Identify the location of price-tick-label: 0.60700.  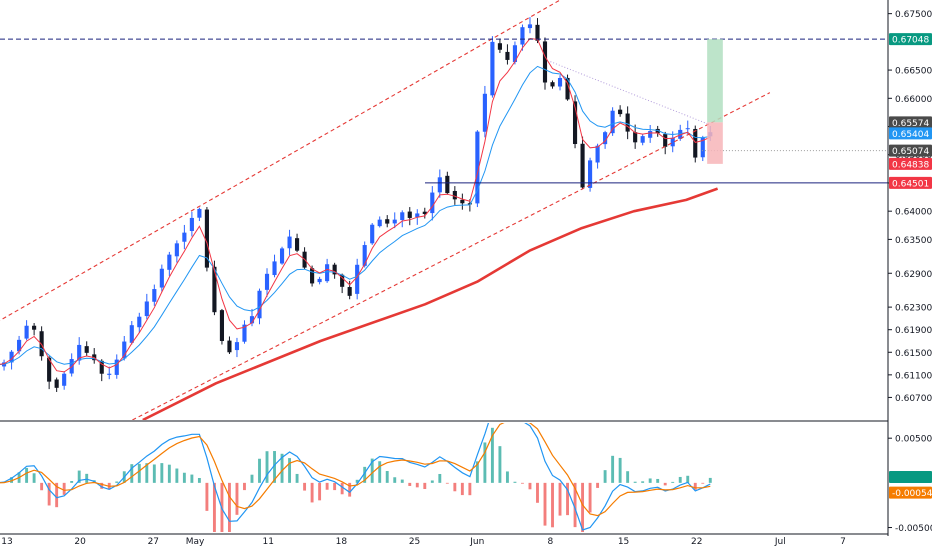
(913, 399).